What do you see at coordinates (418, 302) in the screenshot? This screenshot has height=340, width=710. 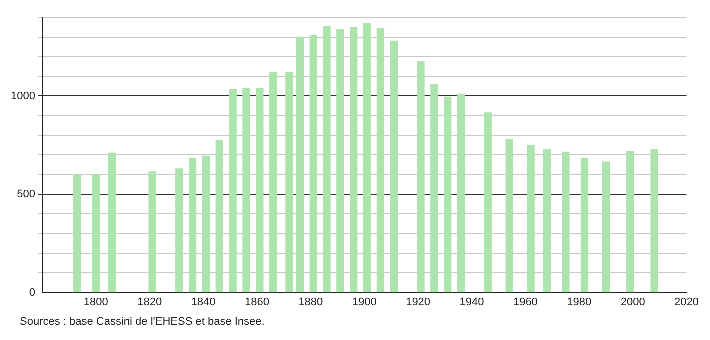 I see `x-tick-label: 1920` at bounding box center [418, 302].